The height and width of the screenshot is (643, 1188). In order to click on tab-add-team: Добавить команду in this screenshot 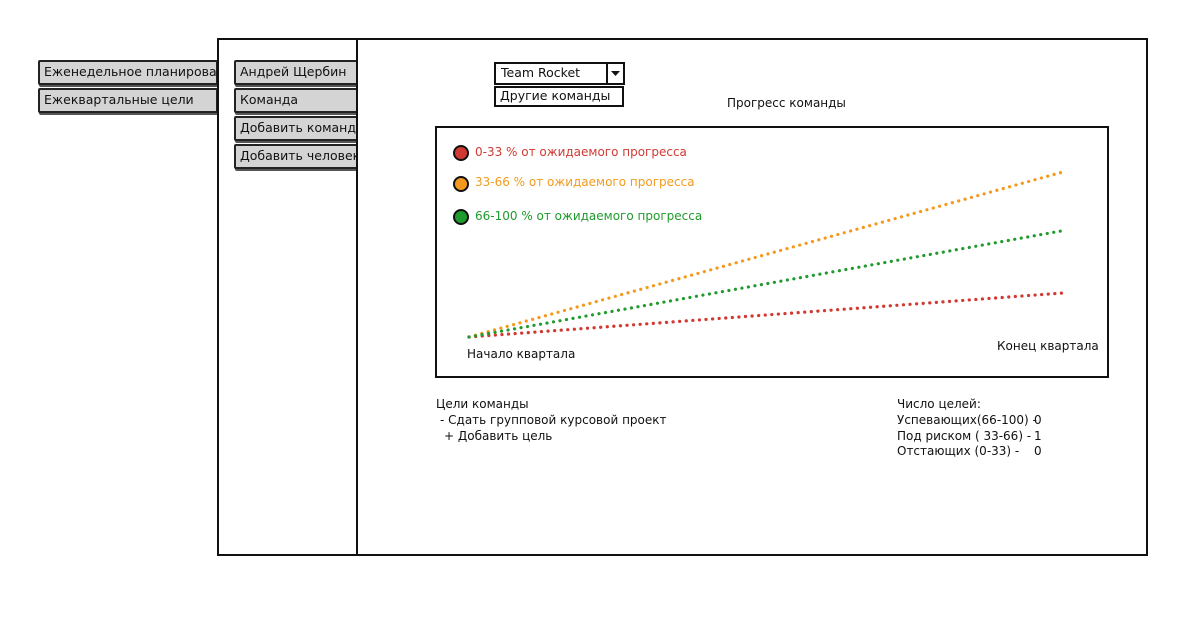, I will do `click(297, 128)`.